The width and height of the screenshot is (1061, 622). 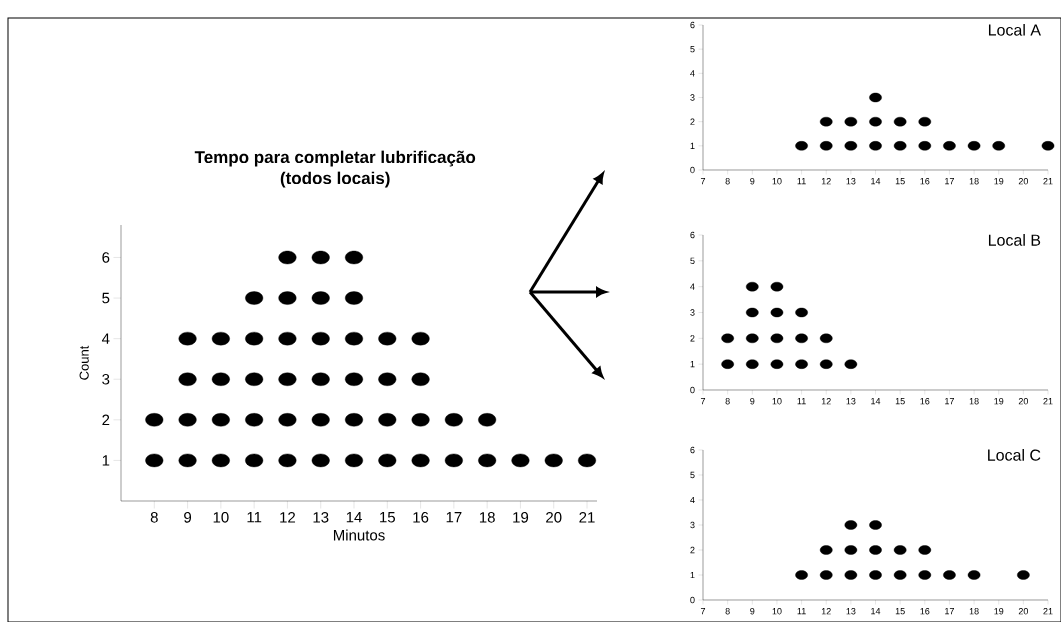 What do you see at coordinates (359, 535) in the screenshot?
I see `x-axis-title: Minutos` at bounding box center [359, 535].